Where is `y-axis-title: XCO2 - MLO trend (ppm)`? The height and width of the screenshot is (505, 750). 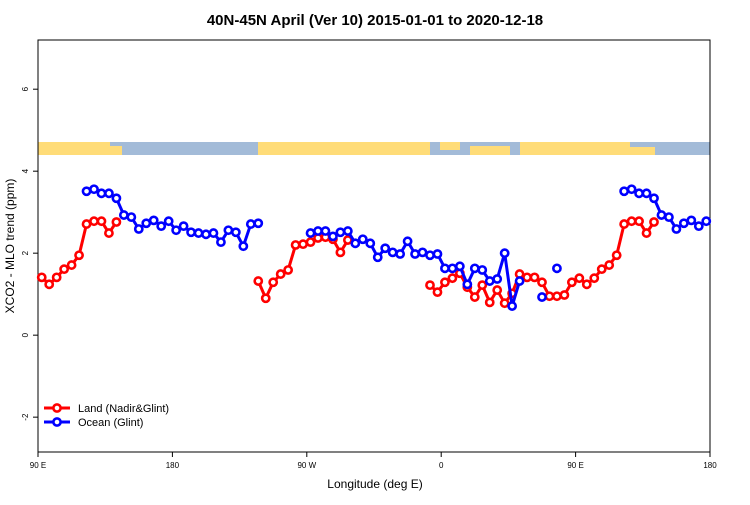 y-axis-title: XCO2 - MLO trend (ppm) is located at coordinates (10, 246).